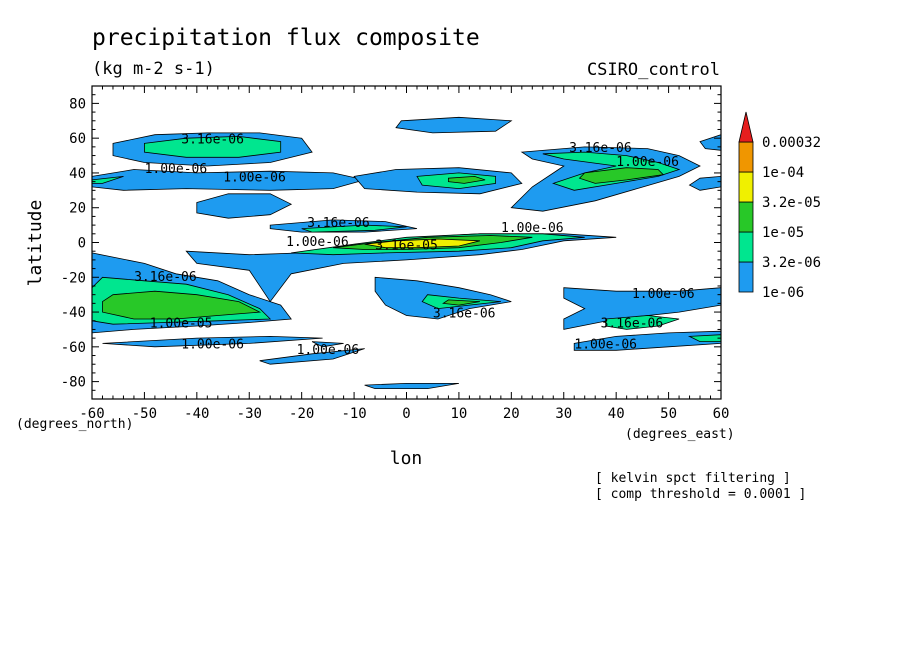 The height and width of the screenshot is (654, 904). Describe the element at coordinates (663, 294) in the screenshot. I see `contour-label-14: 1.00e-06` at that location.